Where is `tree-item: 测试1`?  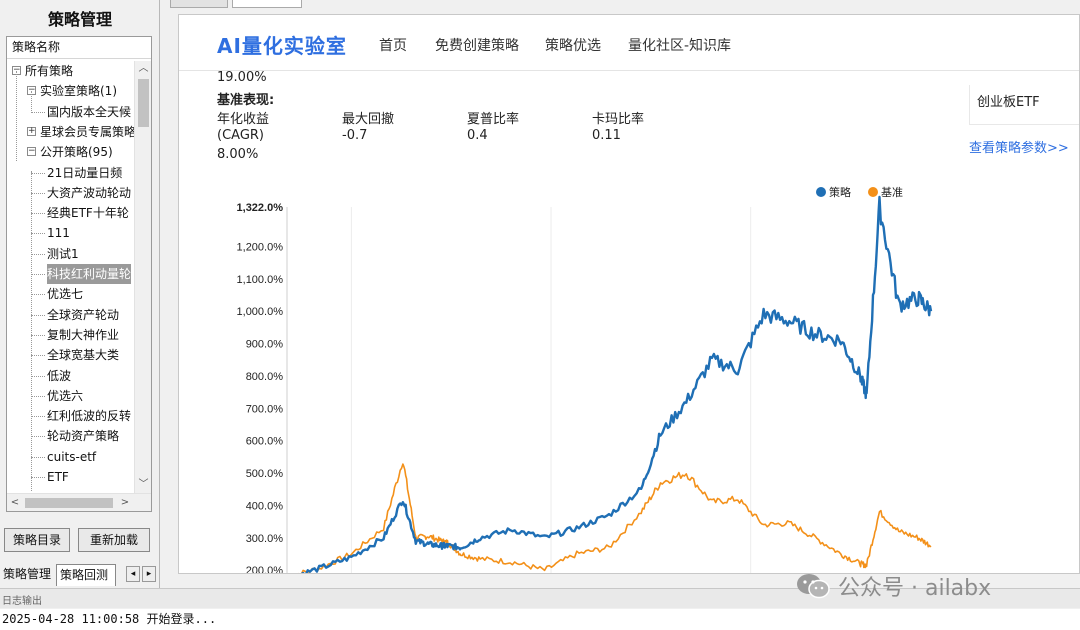 tree-item: 测试1 is located at coordinates (63, 253).